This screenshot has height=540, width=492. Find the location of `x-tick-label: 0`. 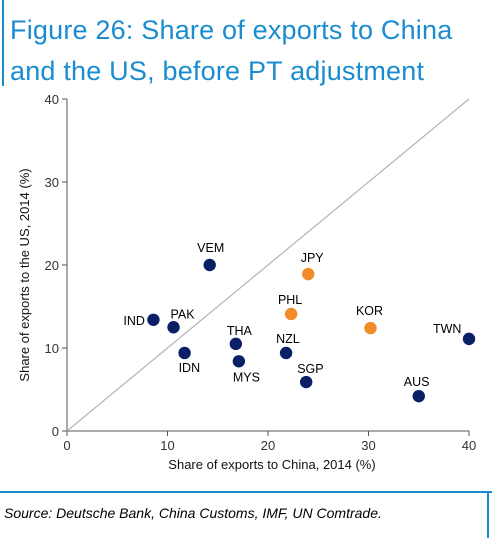

x-tick-label: 0 is located at coordinates (66, 445).